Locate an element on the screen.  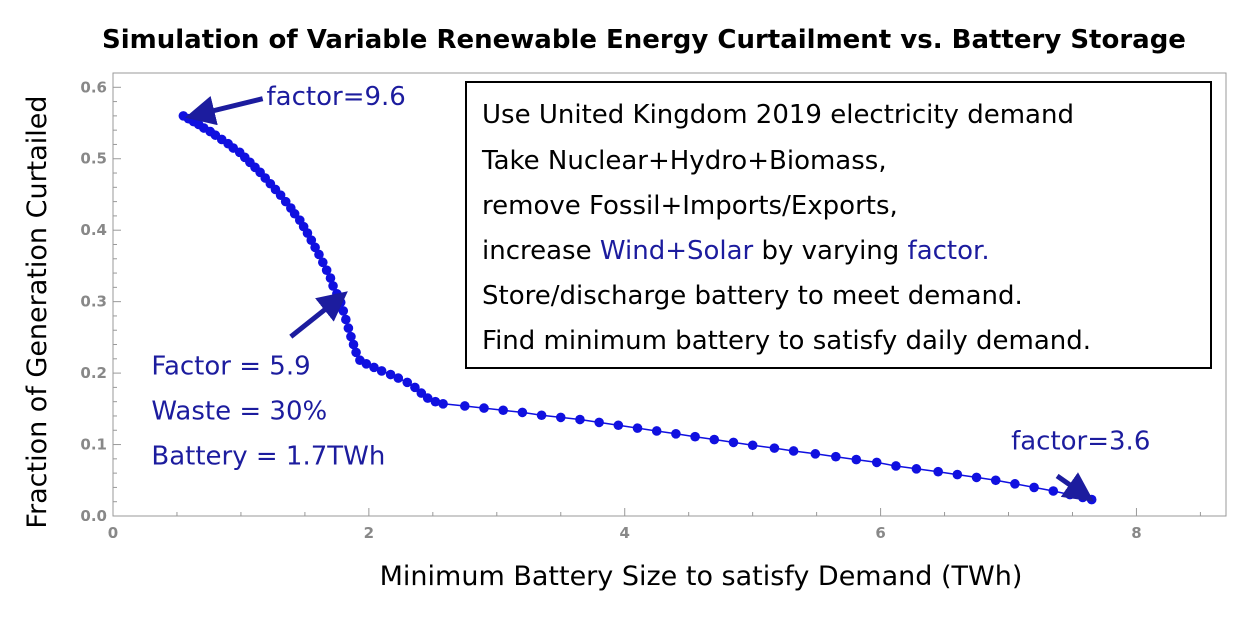
x-tick-label: 4 is located at coordinates (625, 533).